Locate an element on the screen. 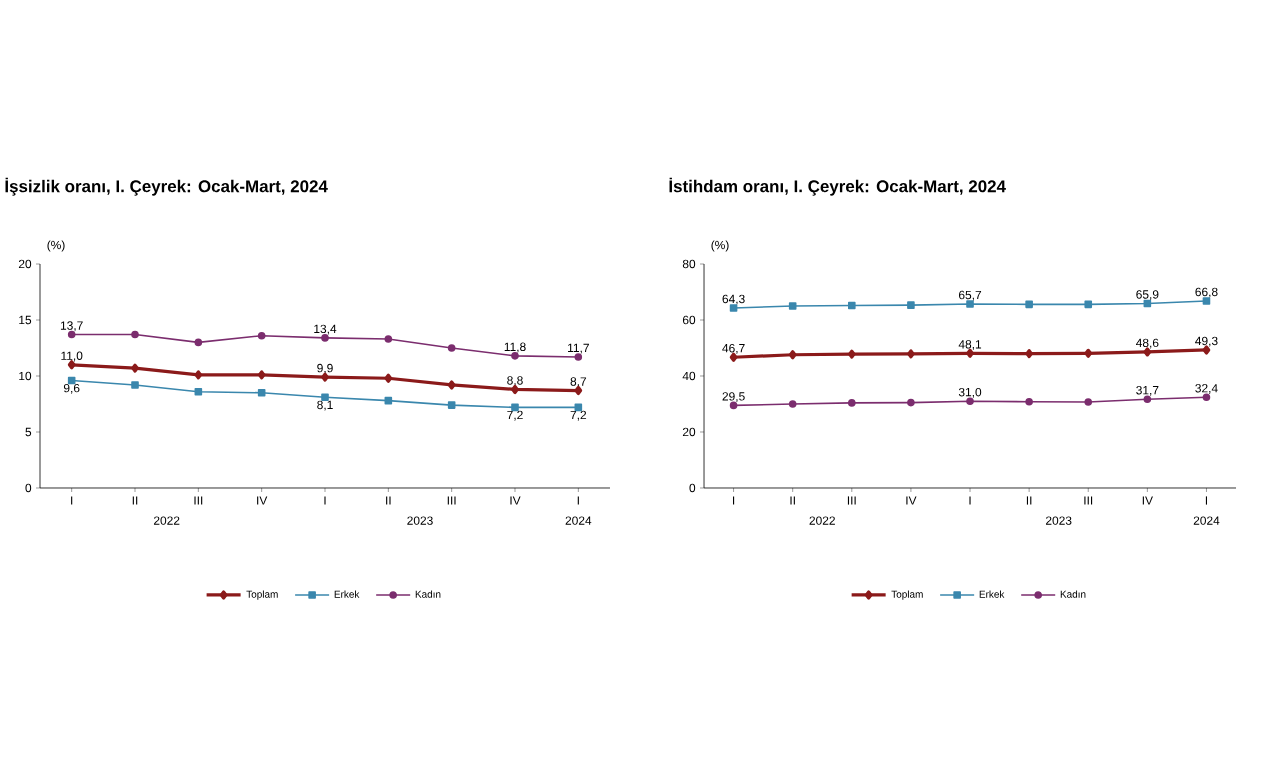 Image resolution: width=1282 pixels, height=760 pixels. chart-title: İstihdam oranı, I. Çeyrek: Ocak-Mart, 2024 is located at coordinates (837, 186).